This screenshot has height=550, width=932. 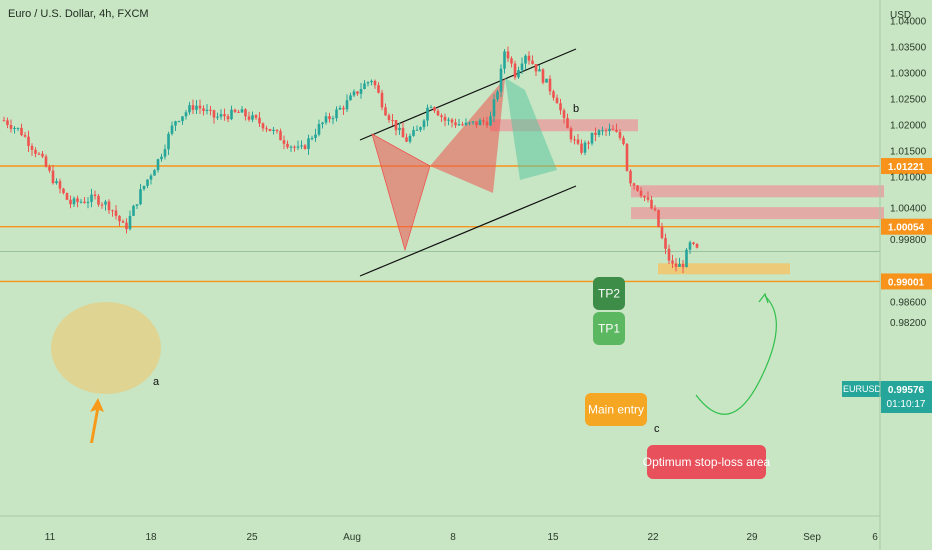 I want to click on y-tick-label: 1.01500, so click(x=908, y=152).